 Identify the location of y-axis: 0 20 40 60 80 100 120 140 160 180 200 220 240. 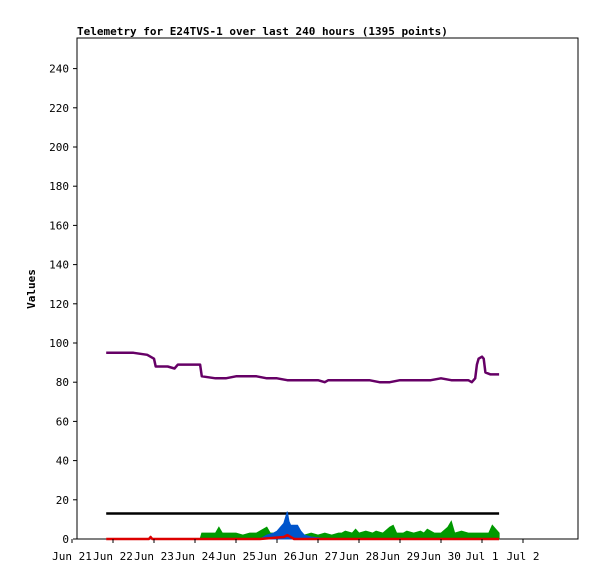
(63, 304).